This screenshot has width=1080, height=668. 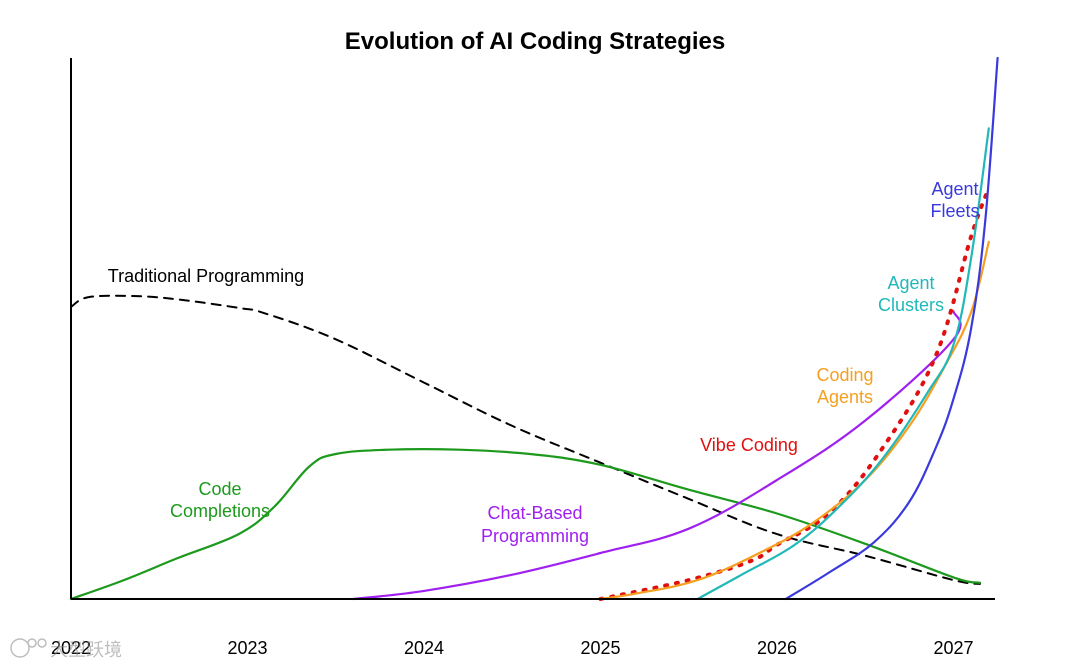 I want to click on x-tick-label: 2022, so click(x=71, y=648).